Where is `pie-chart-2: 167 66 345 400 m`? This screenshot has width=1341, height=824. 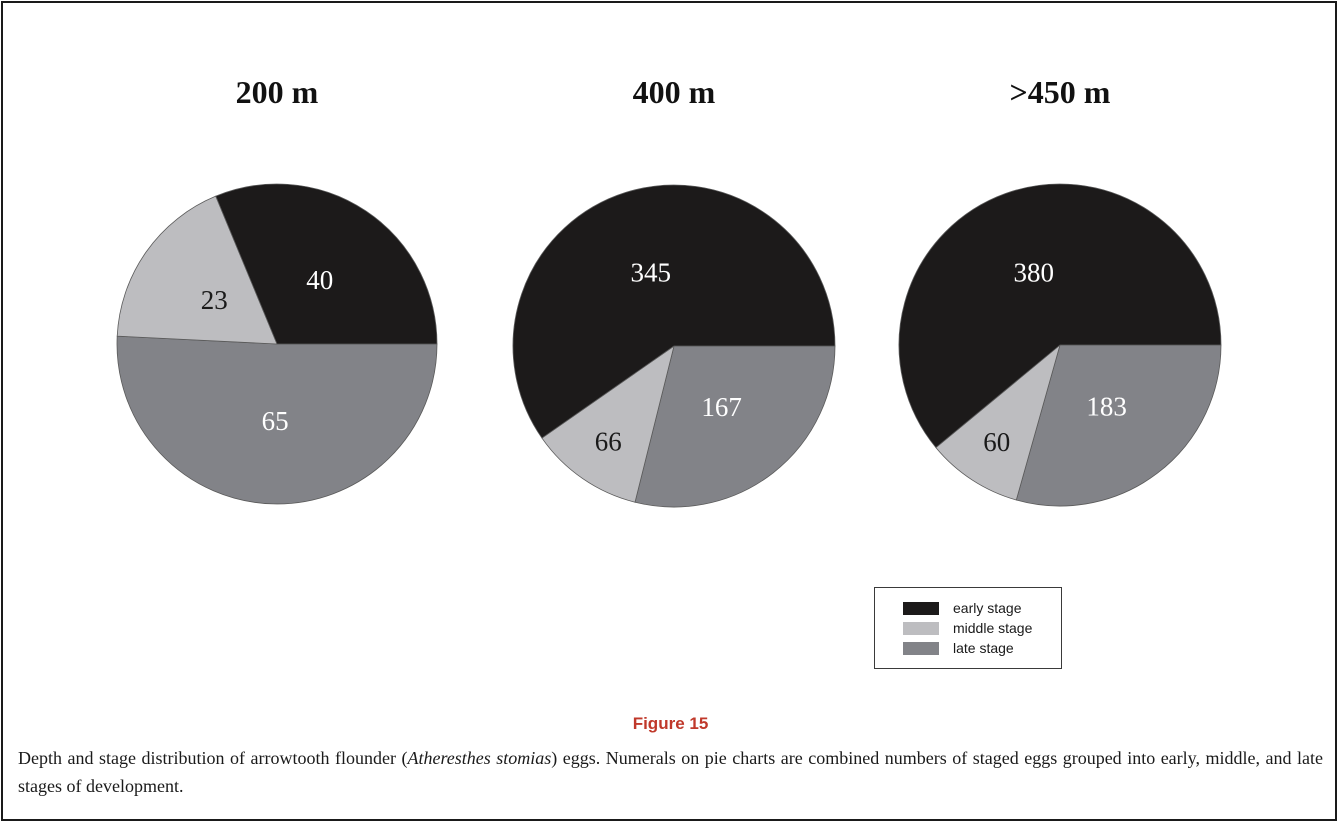 pie-chart-2: 167 66 345 400 m is located at coordinates (674, 291).